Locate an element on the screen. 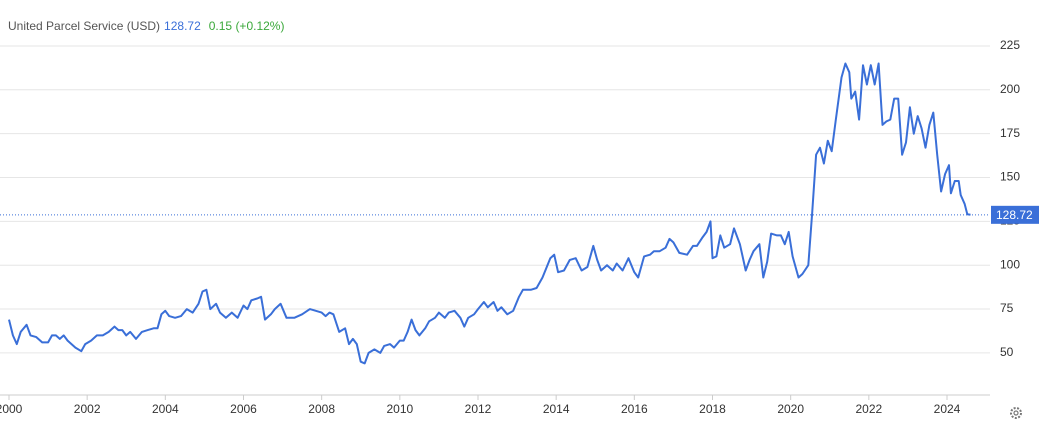 The width and height of the screenshot is (1039, 423). settings-icon is located at coordinates (1016, 413).